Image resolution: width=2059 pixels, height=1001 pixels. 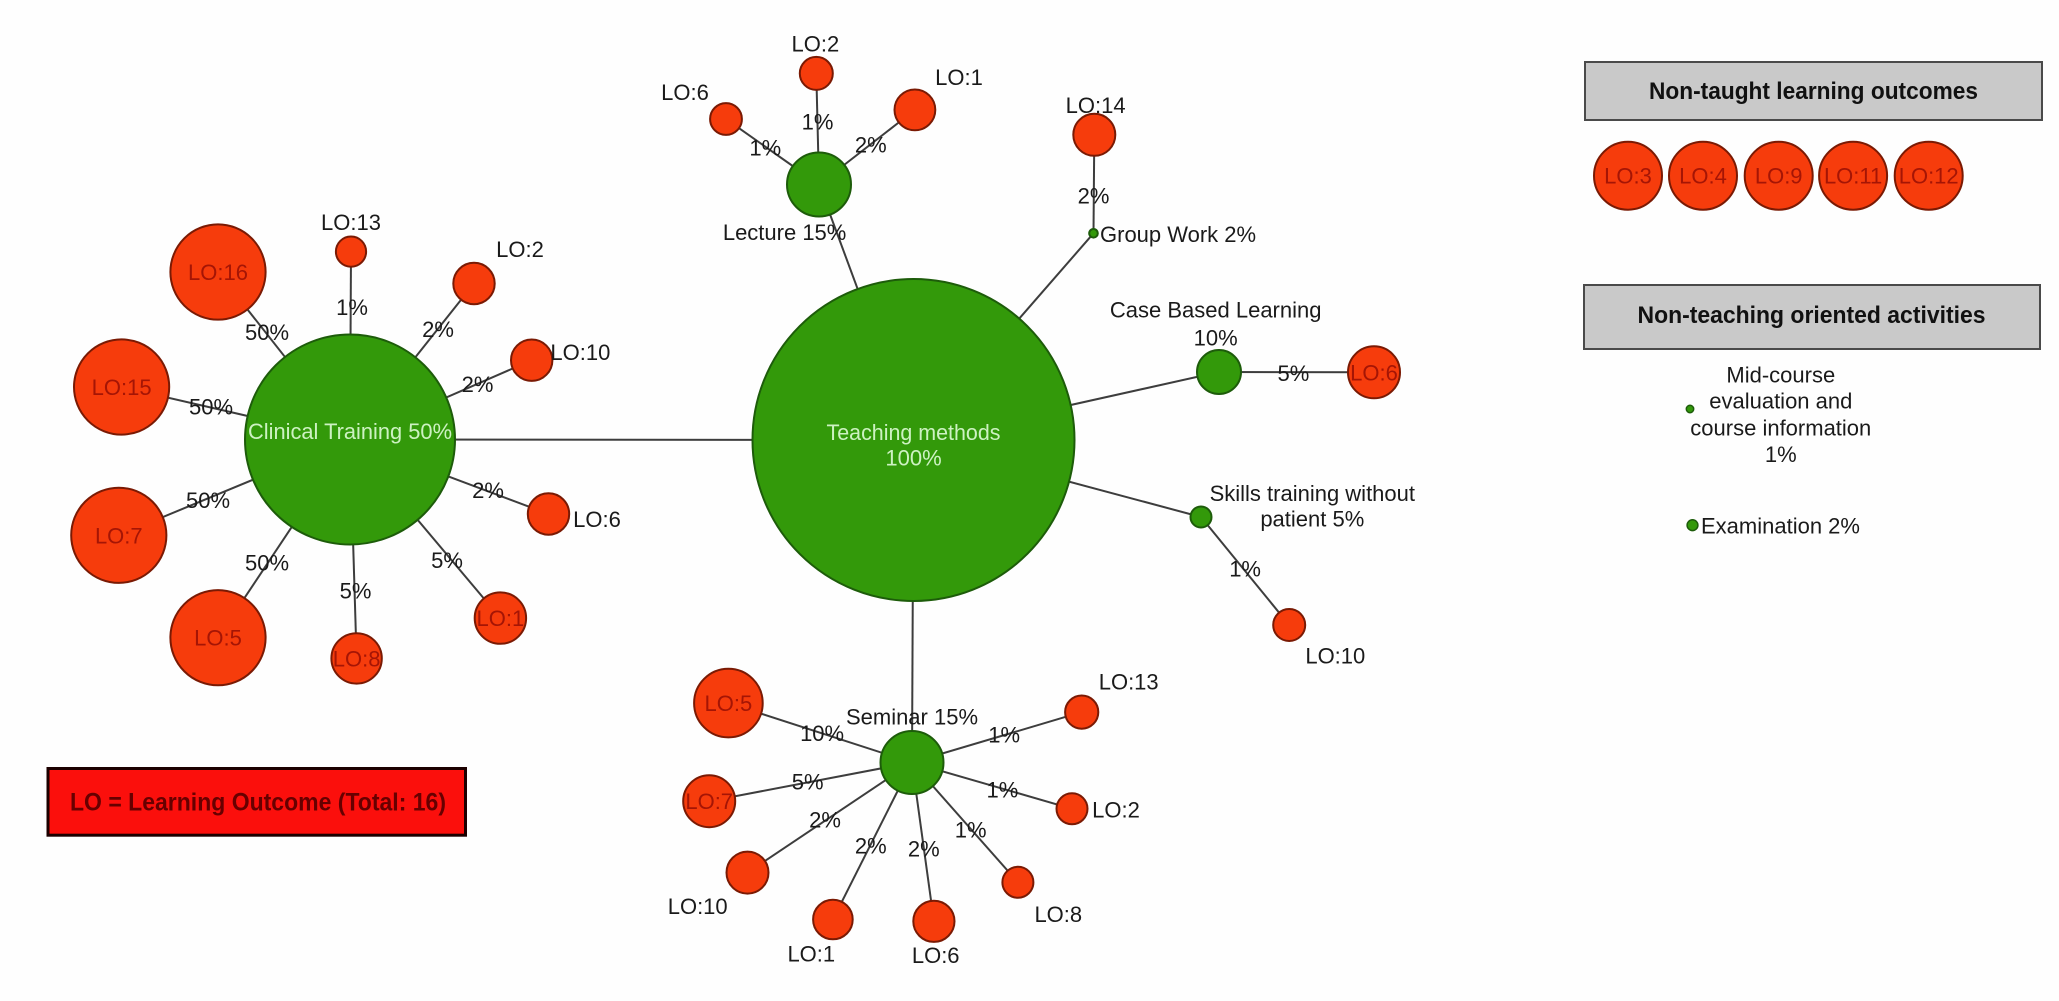 What do you see at coordinates (350, 431) in the screenshot?
I see `svg-text: Clinical Training 50%` at bounding box center [350, 431].